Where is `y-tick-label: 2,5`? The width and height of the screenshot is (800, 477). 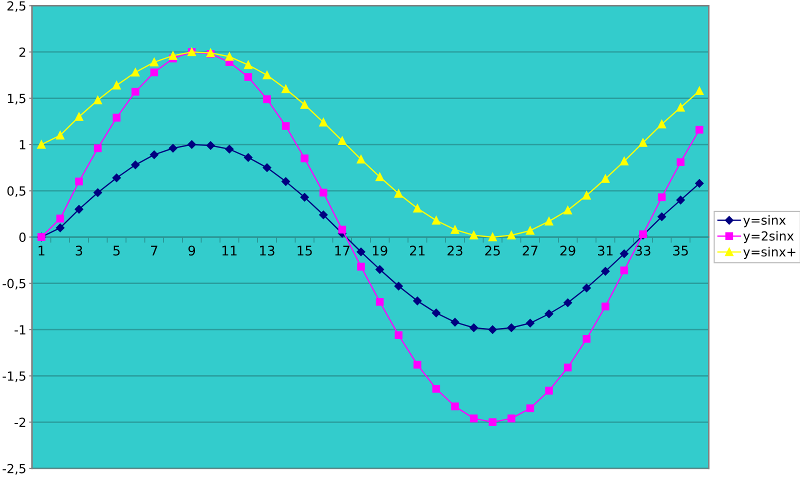 y-tick-label: 2,5 is located at coordinates (16, 6).